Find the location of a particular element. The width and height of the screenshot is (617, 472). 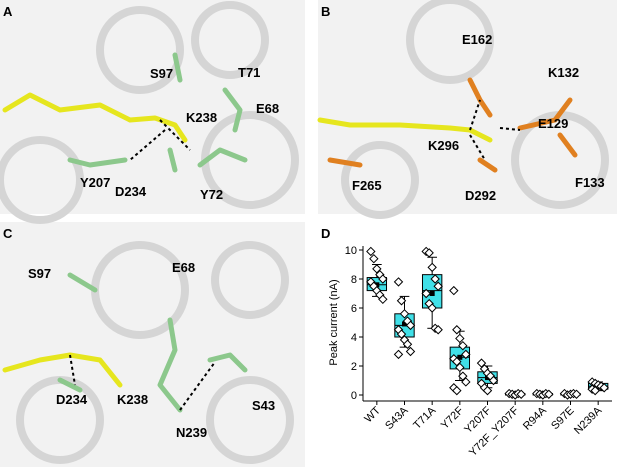

residue-label: E162 is located at coordinates (477, 39).